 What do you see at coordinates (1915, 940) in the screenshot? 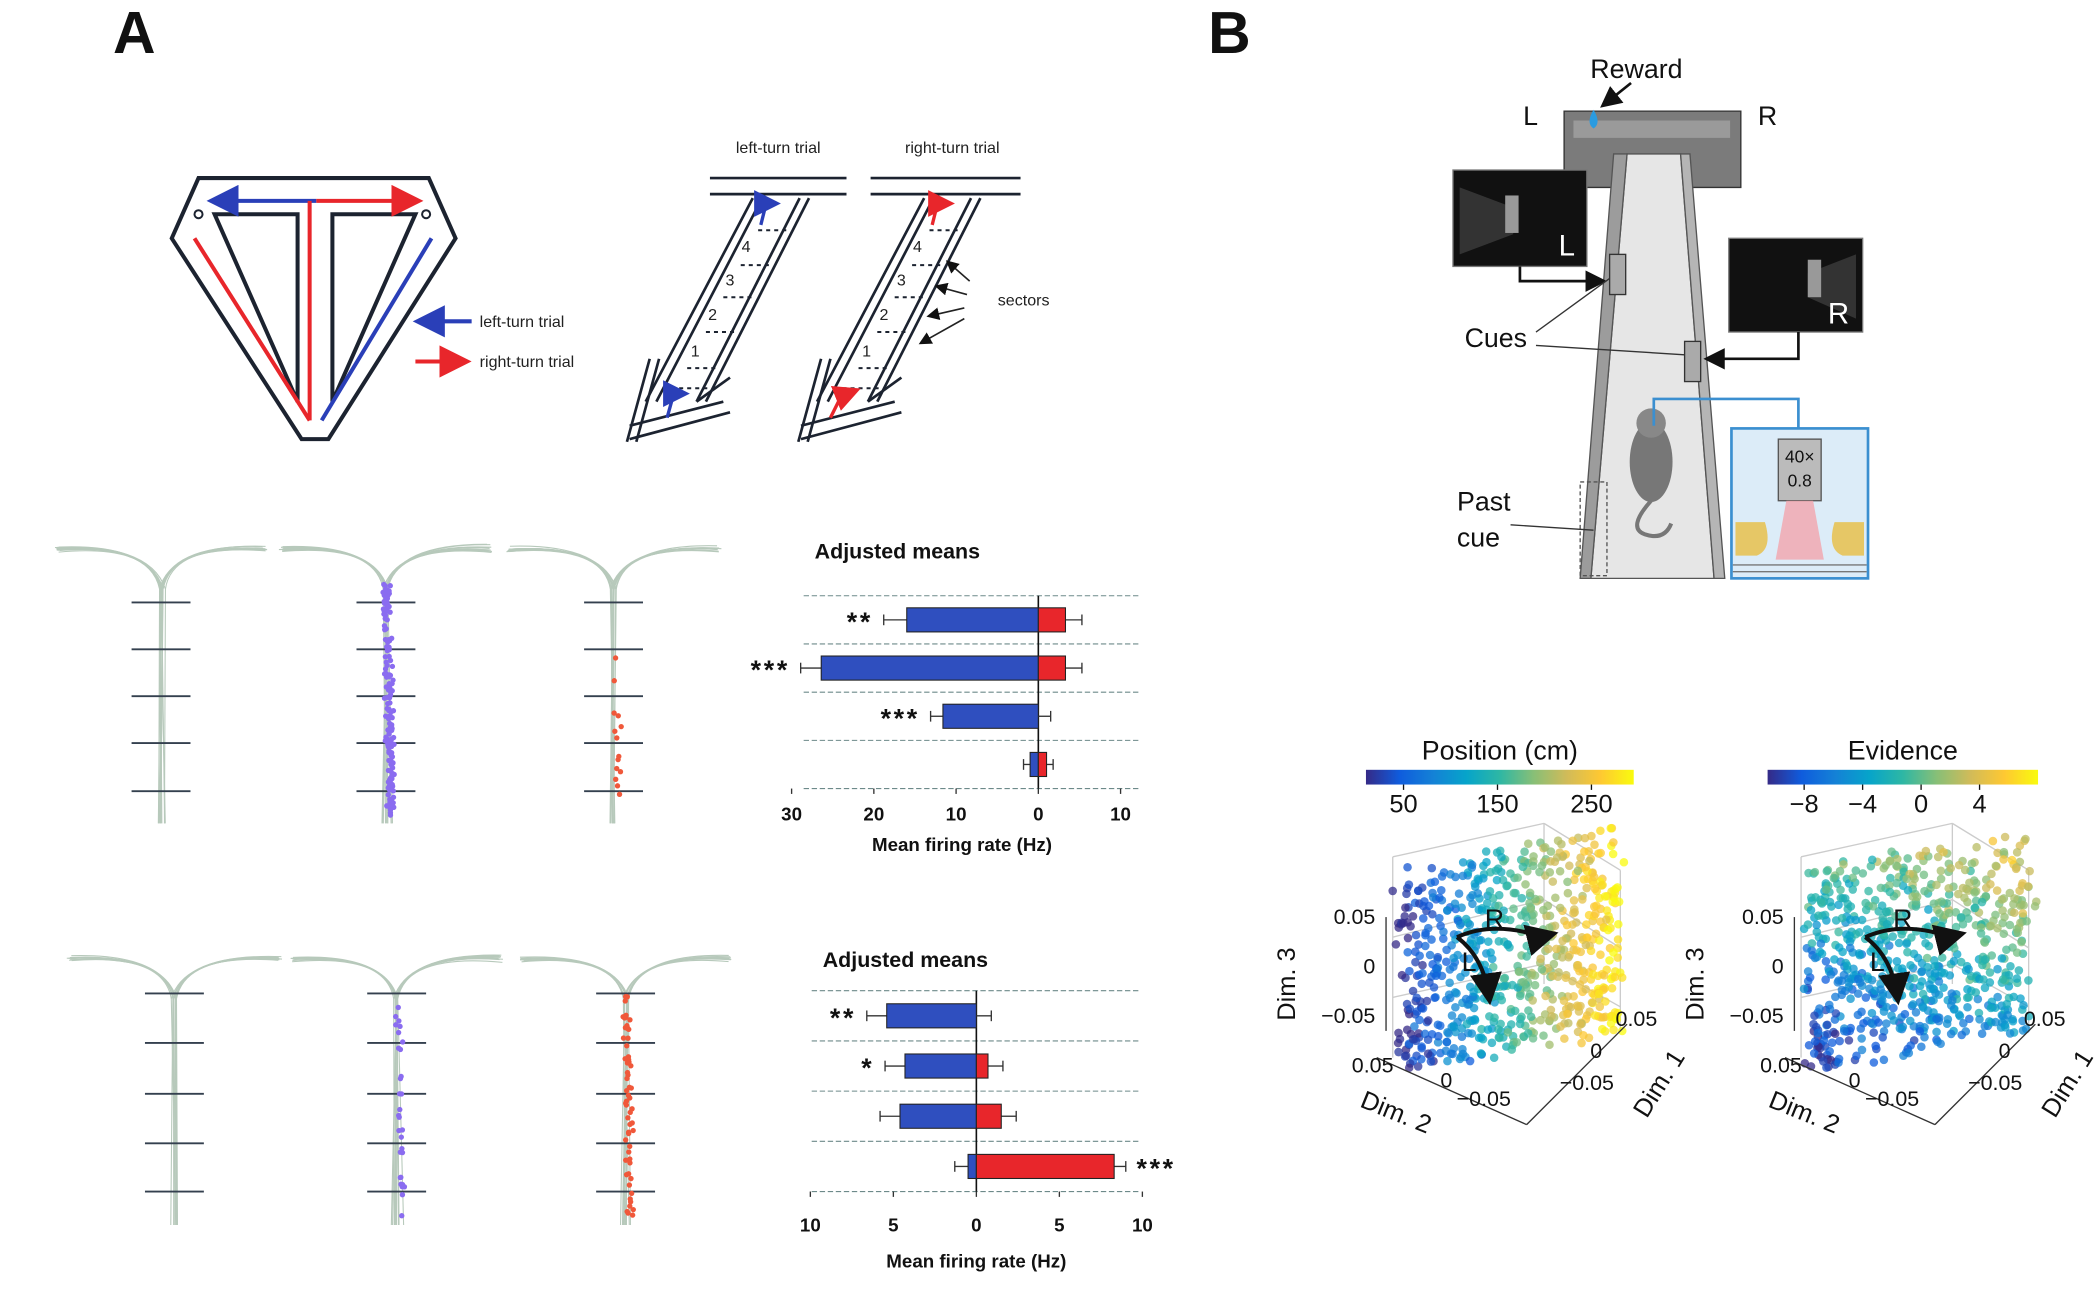
I see `trajectory-arrow` at bounding box center [1915, 940].